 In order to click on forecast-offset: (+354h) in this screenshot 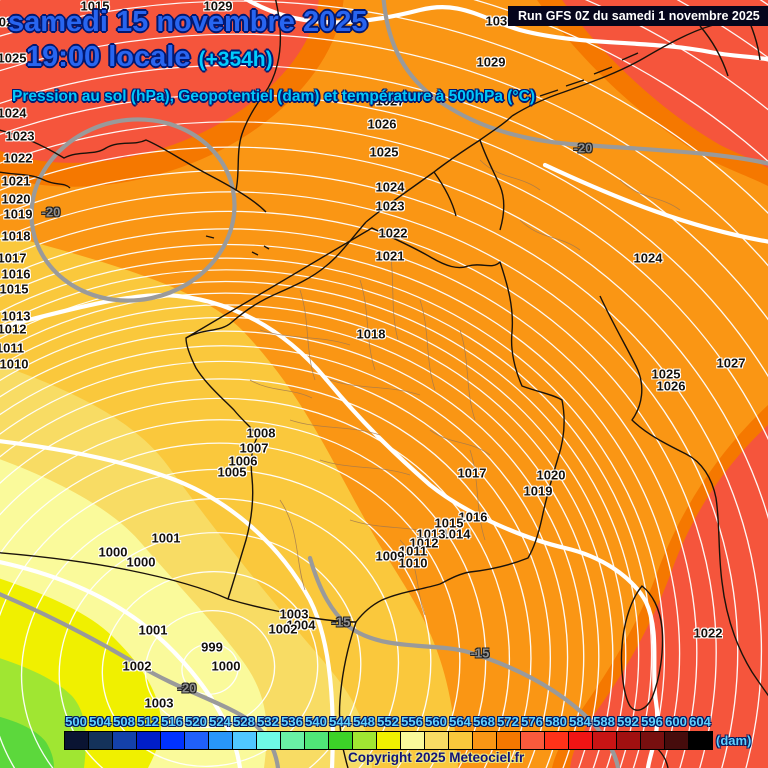, I will do `click(235, 59)`.